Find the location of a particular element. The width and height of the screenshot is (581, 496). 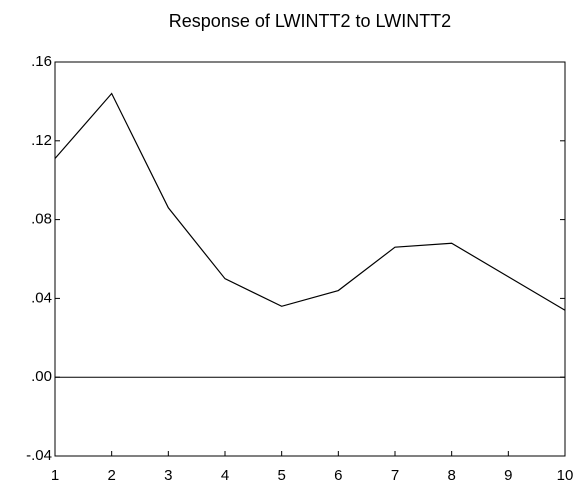

x-tick-label: 9 is located at coordinates (508, 475).